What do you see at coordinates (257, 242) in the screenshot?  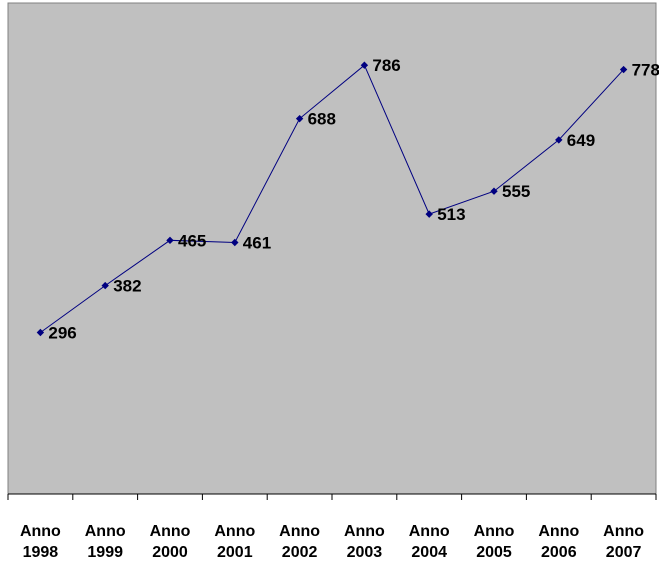 I see `data-label: 461` at bounding box center [257, 242].